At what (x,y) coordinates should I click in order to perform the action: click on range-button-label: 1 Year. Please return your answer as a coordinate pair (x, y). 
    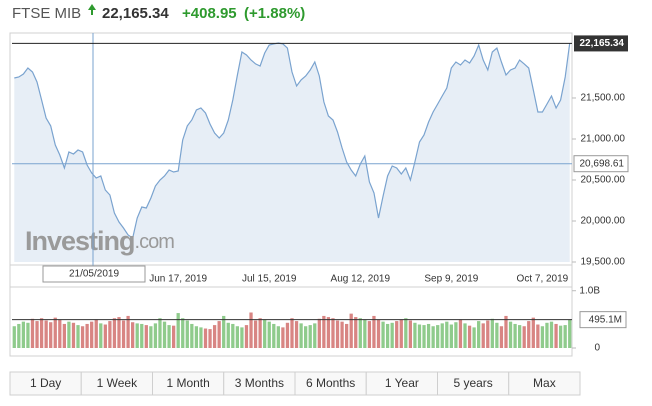
    Looking at the image, I should click on (402, 383).